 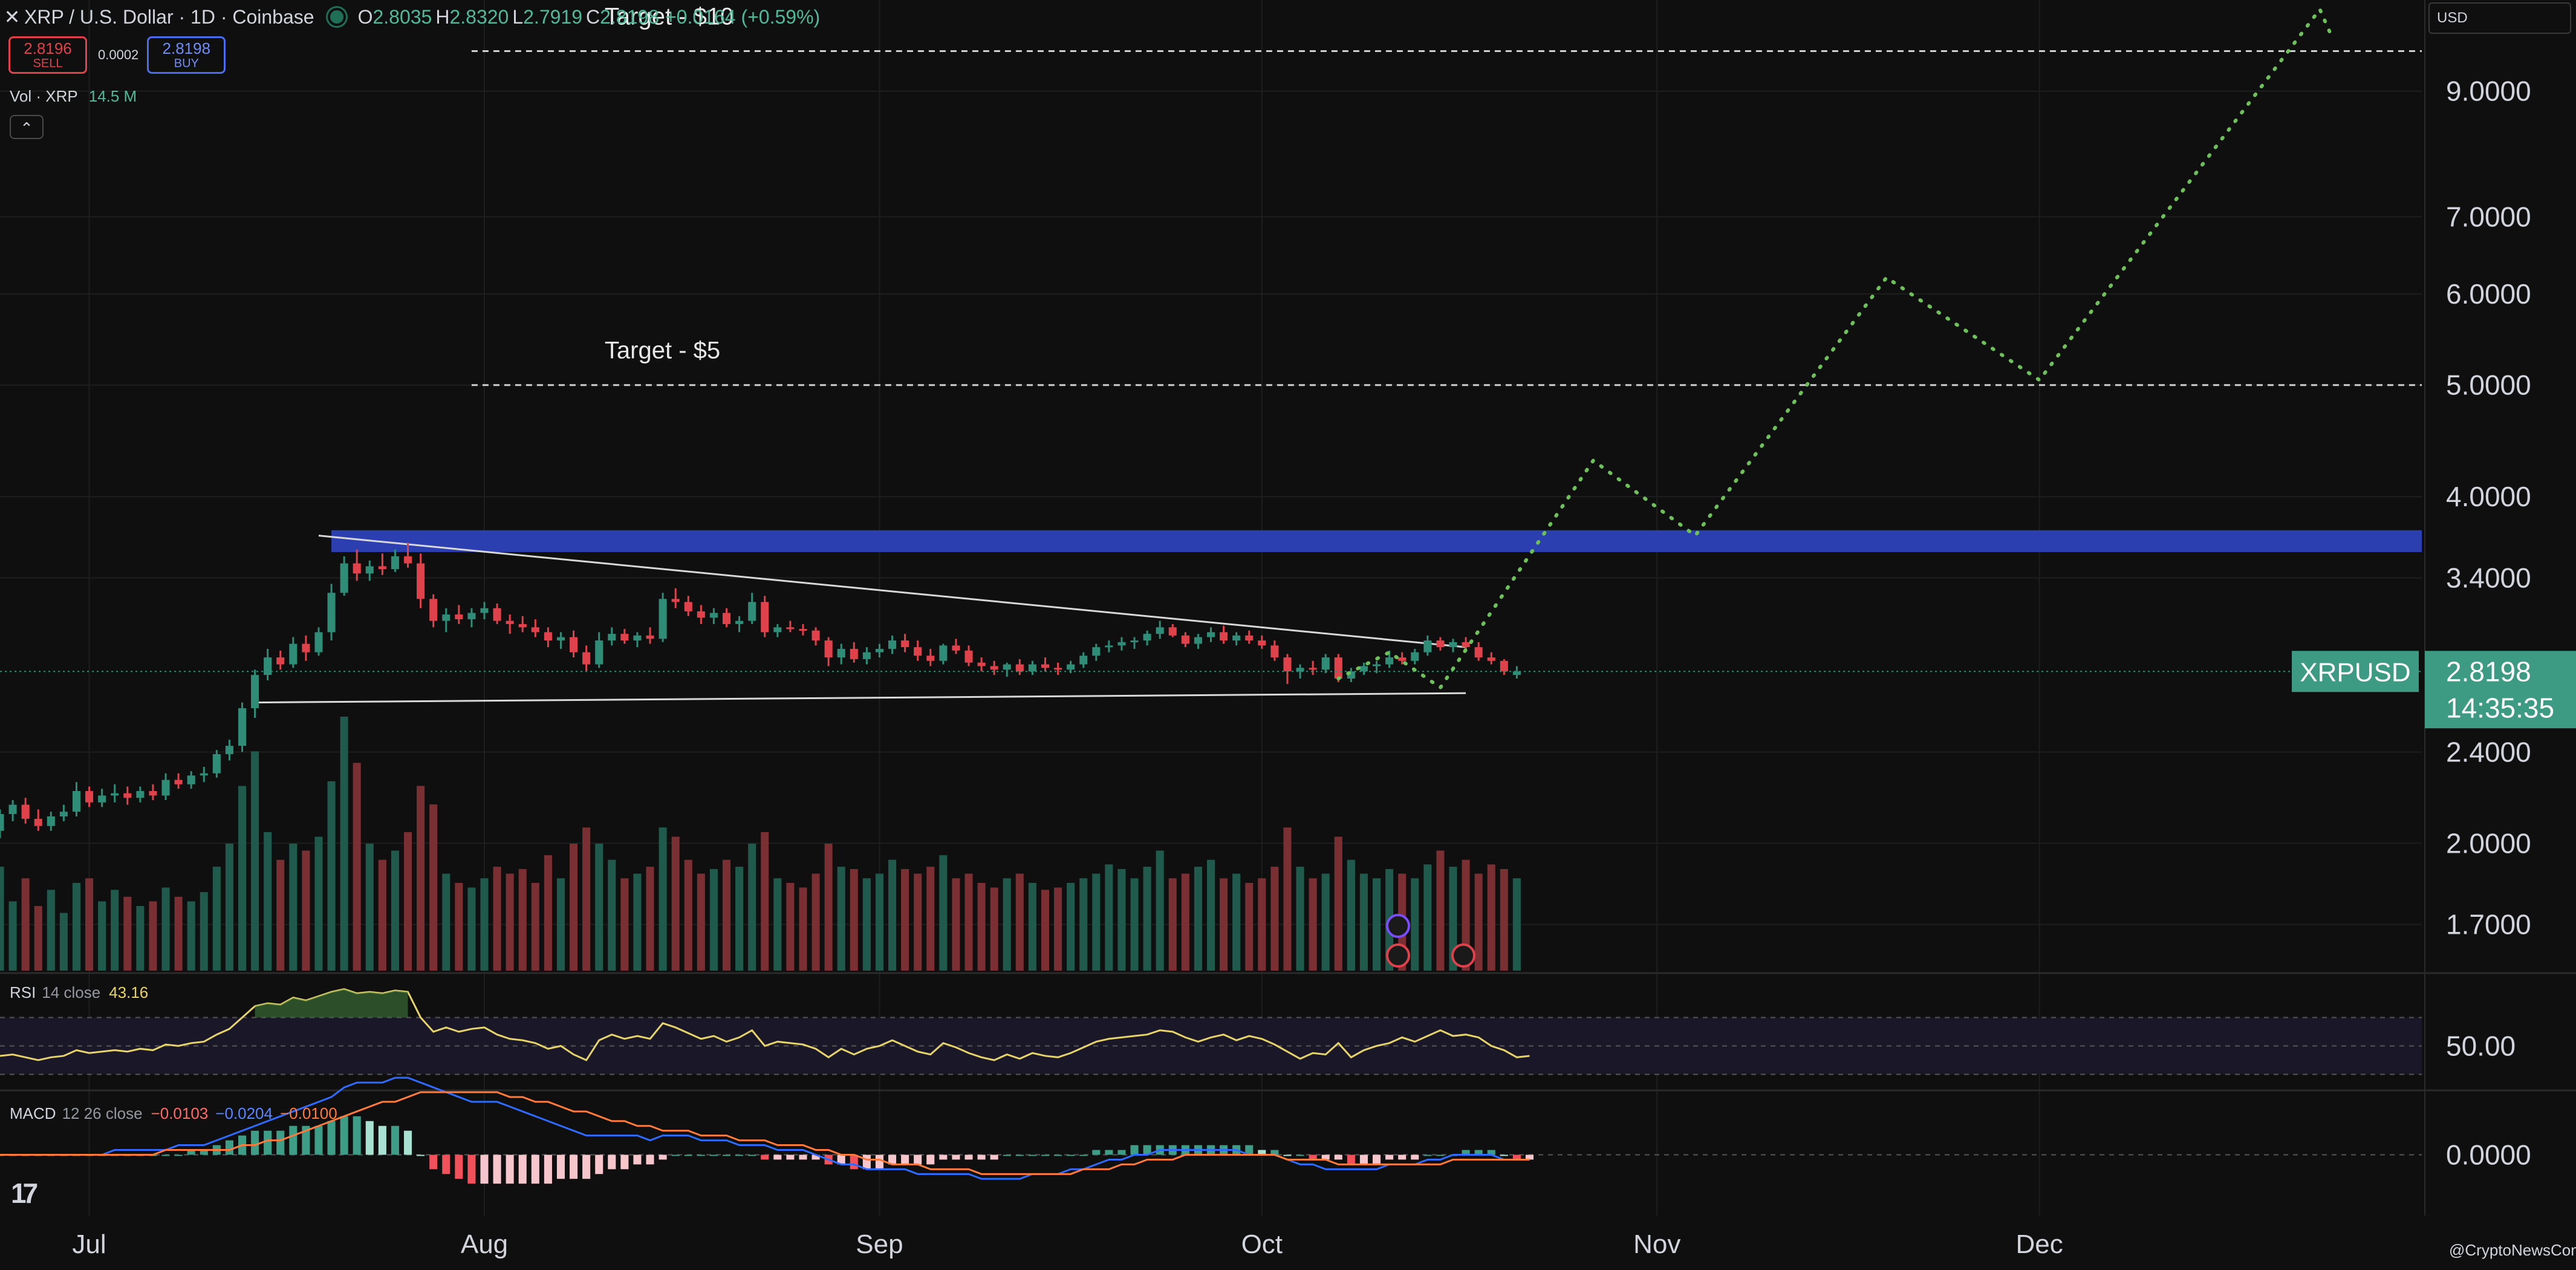 I want to click on volume-legend: Vol · XRP 14.5 M, so click(x=74, y=96).